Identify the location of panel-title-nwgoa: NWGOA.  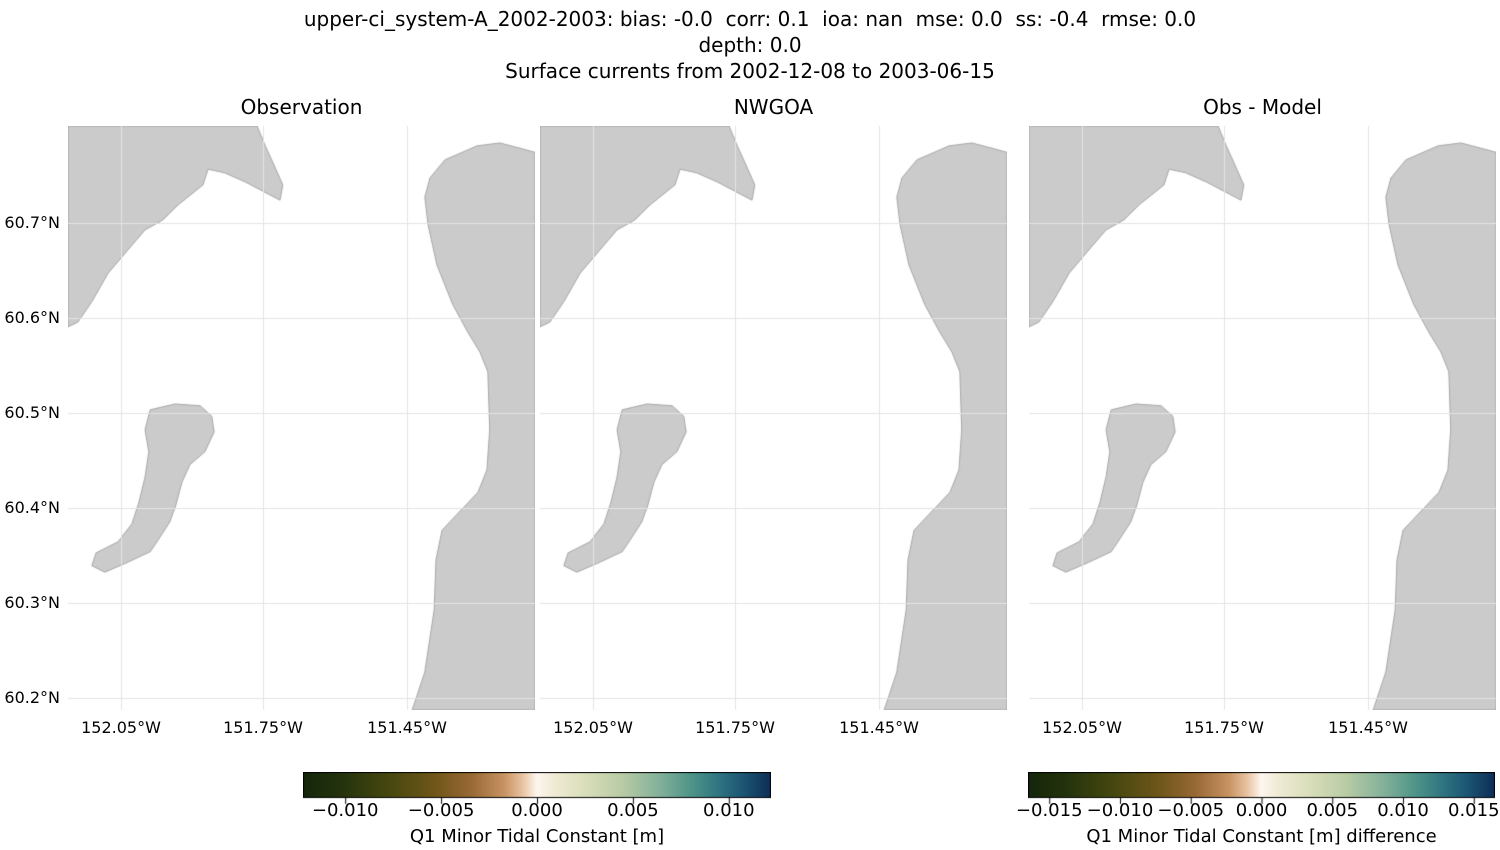
(773, 107).